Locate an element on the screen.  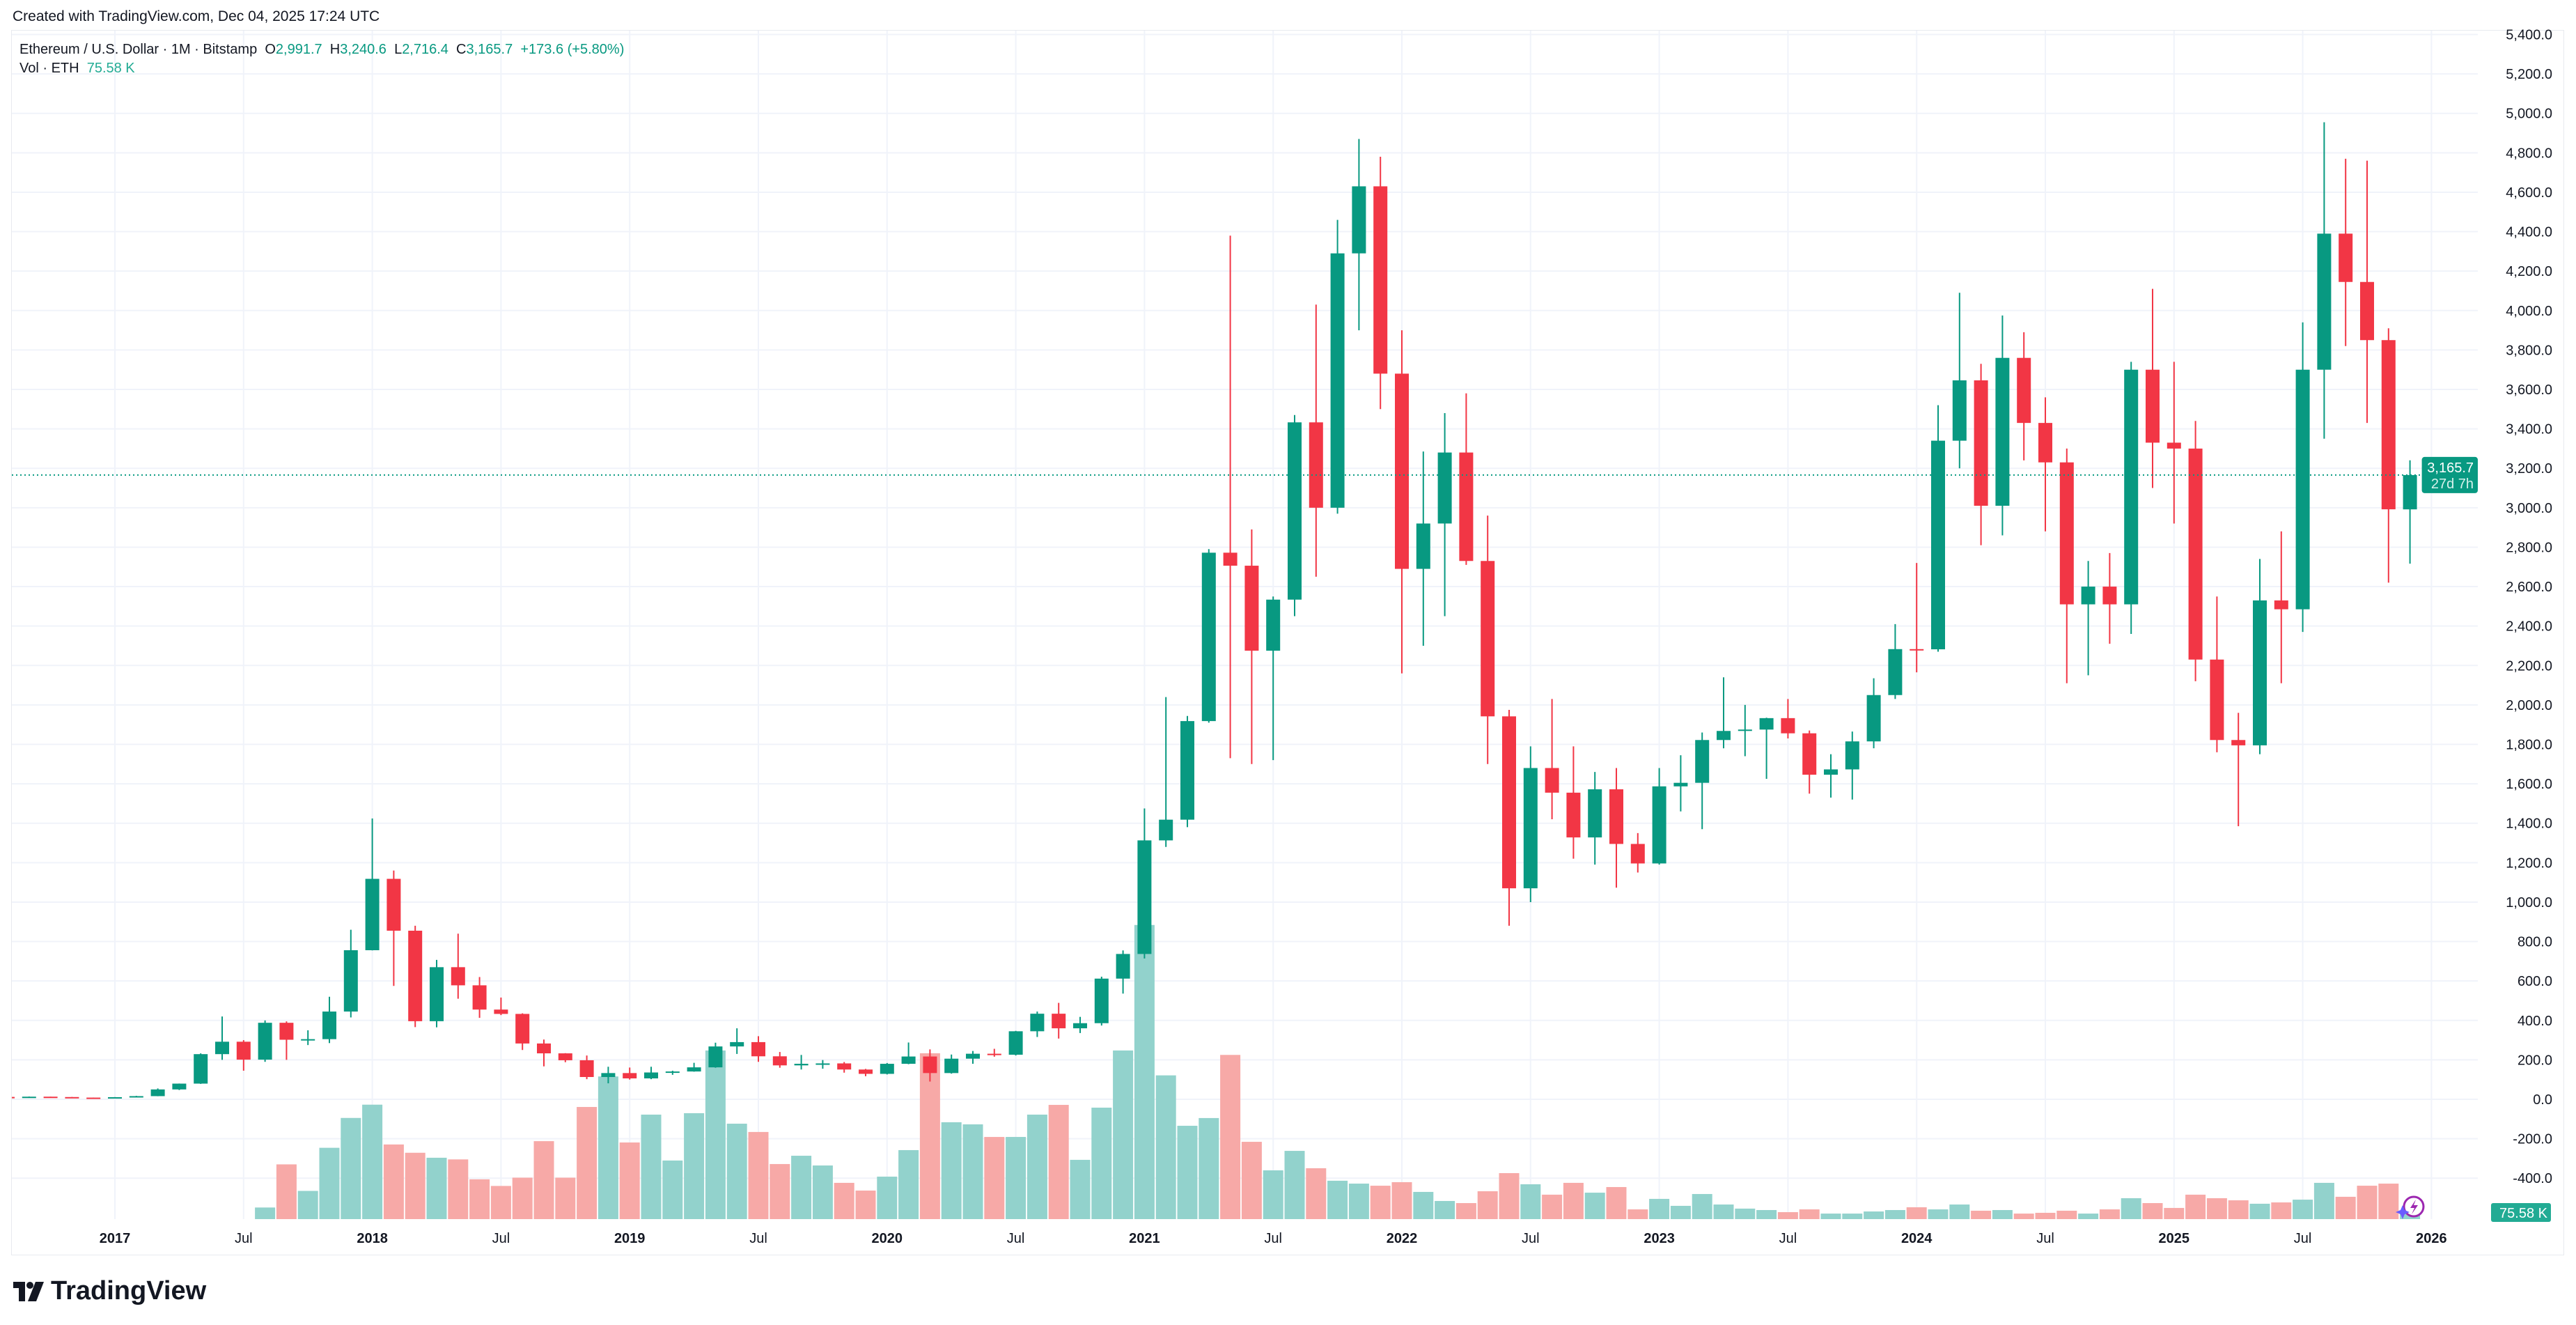
time-tick-label: 2025 is located at coordinates (2174, 1239).